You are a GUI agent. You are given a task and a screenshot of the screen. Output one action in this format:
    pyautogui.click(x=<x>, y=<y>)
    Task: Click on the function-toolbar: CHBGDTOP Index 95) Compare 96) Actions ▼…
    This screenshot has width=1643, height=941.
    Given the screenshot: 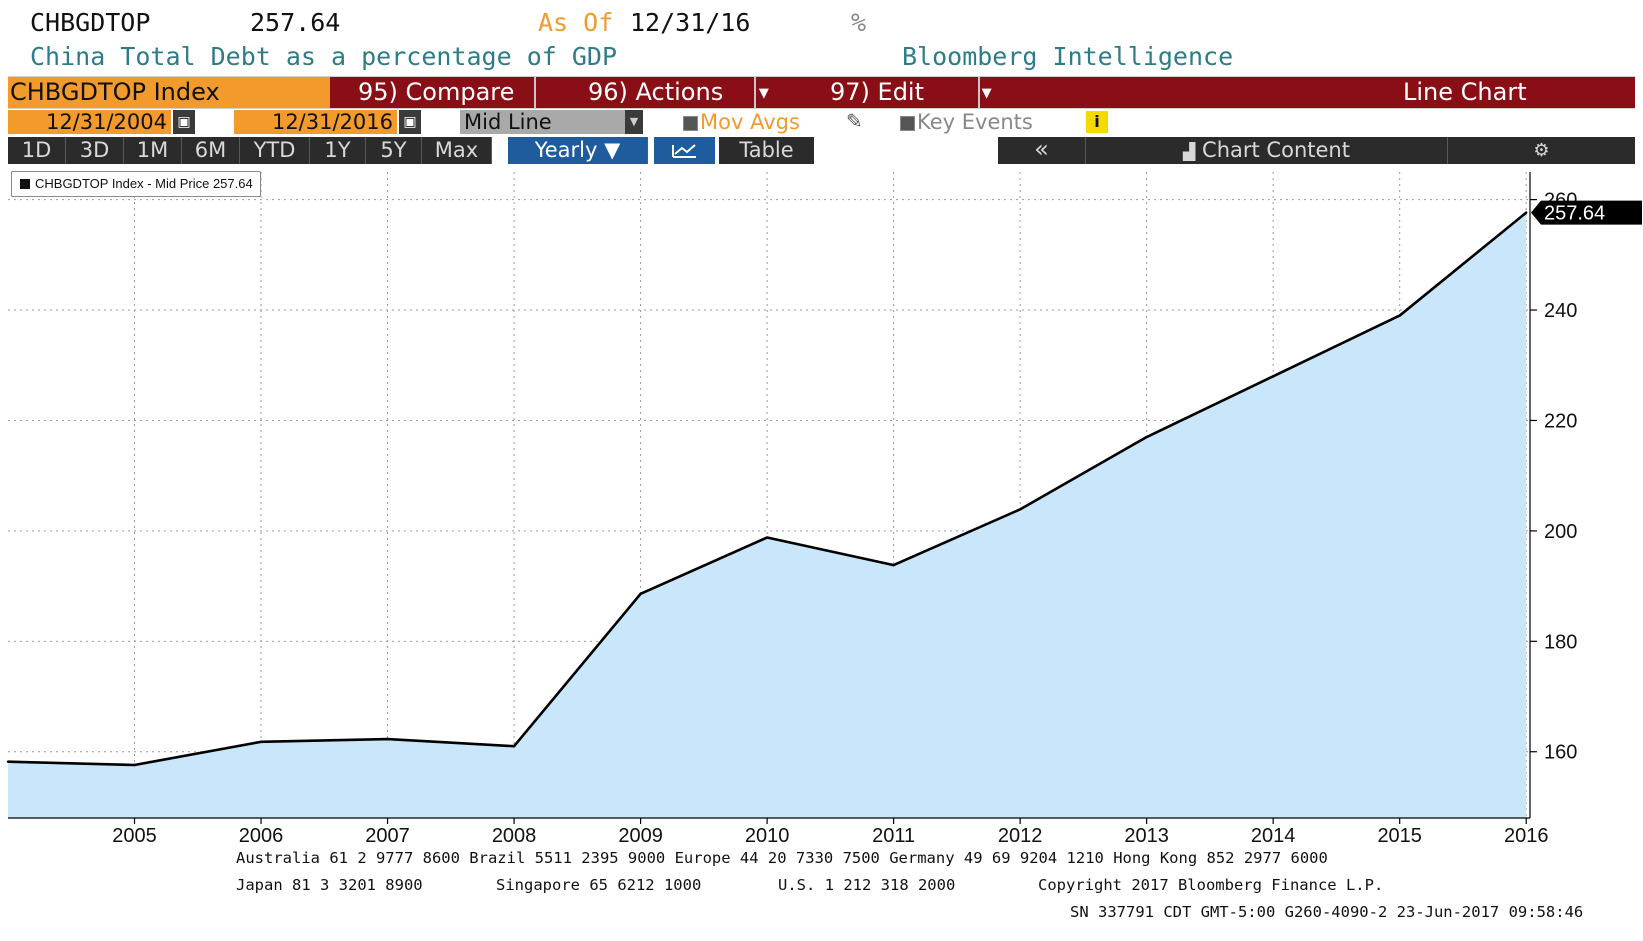 What is the action you would take?
    pyautogui.click(x=821, y=92)
    